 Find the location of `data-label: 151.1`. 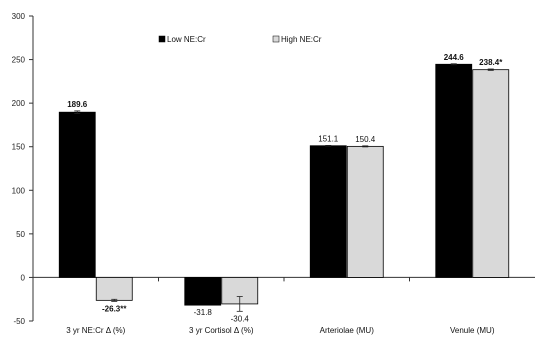

data-label: 151.1 is located at coordinates (328, 138).